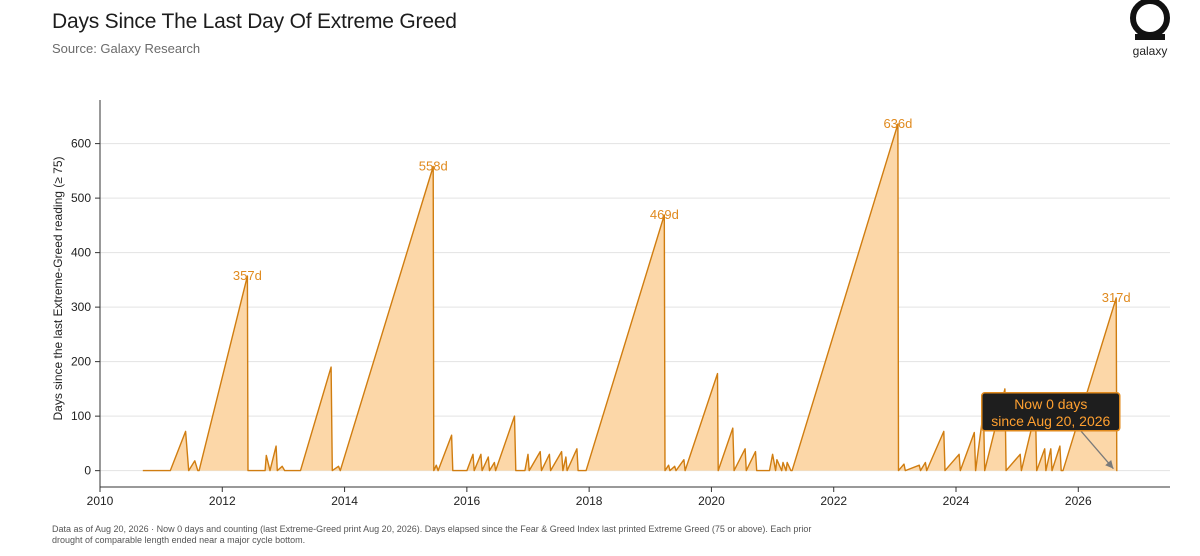 The width and height of the screenshot is (1200, 556). What do you see at coordinates (254, 21) in the screenshot?
I see `chart-title: Days Since The Last Day Of Extreme Greed` at bounding box center [254, 21].